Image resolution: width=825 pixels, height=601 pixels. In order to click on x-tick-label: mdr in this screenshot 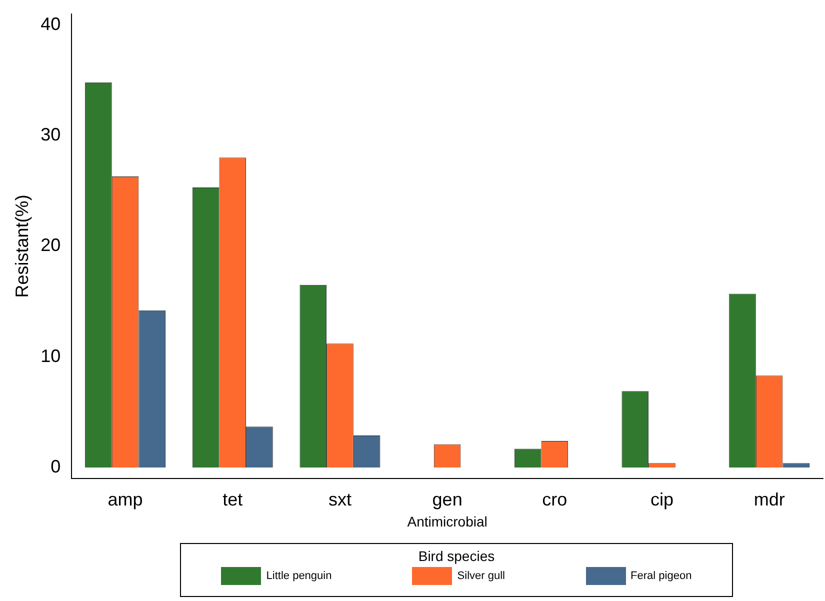, I will do `click(769, 499)`.